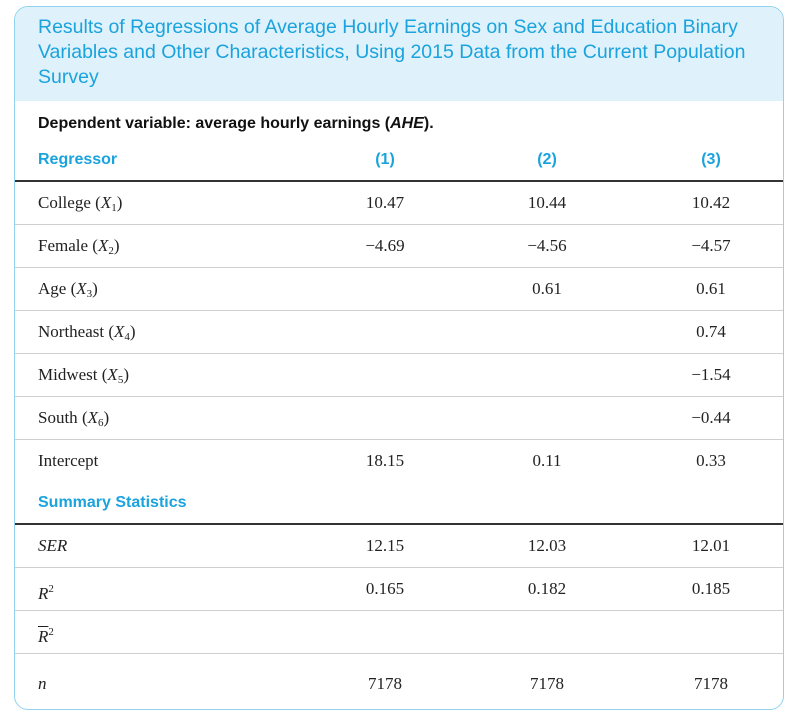 The width and height of the screenshot is (797, 717). I want to click on regressor-name: Northeast, so click(71, 331).